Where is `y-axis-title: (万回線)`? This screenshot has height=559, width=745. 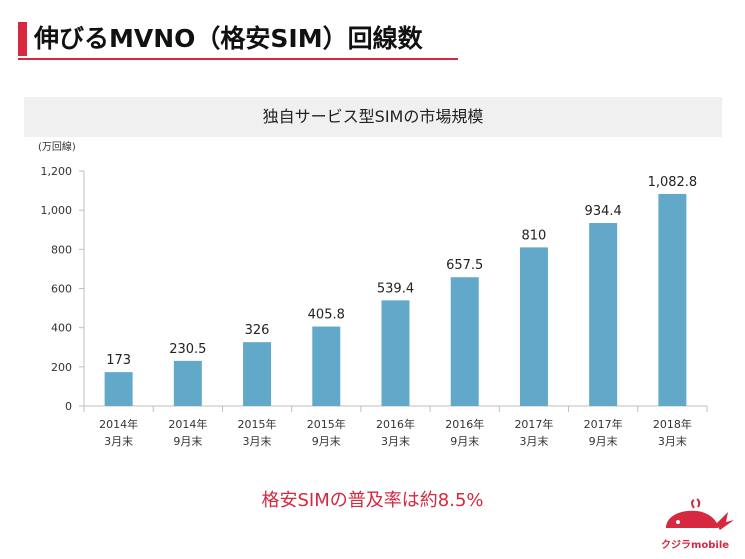
y-axis-title: (万回線) is located at coordinates (57, 146).